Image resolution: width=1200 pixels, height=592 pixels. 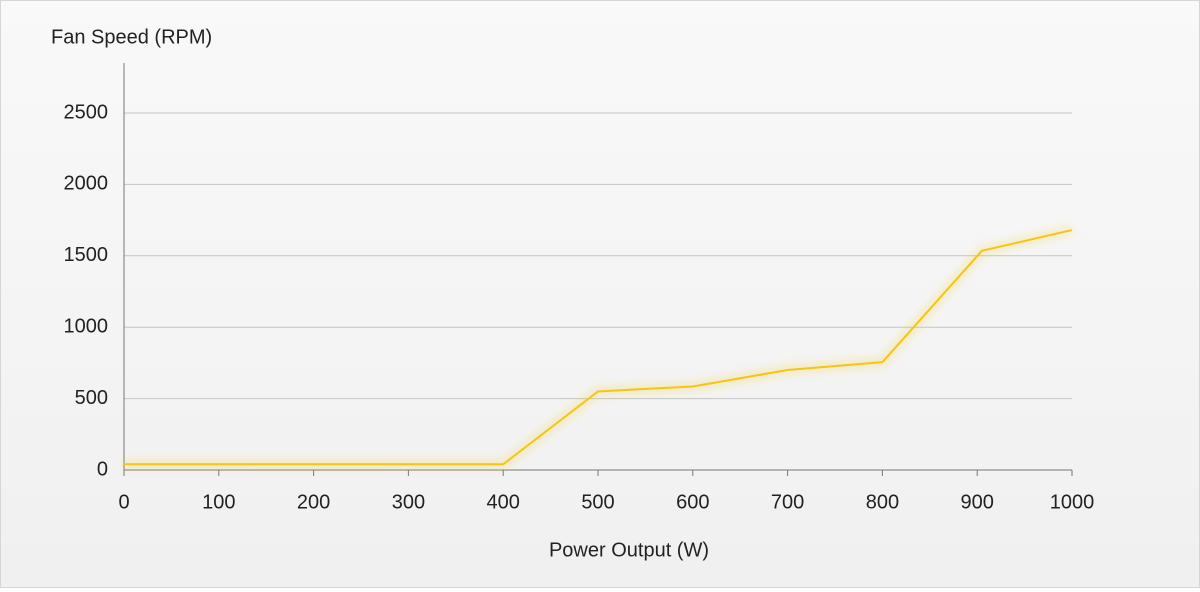 What do you see at coordinates (86, 112) in the screenshot?
I see `y-tick-label: 2500` at bounding box center [86, 112].